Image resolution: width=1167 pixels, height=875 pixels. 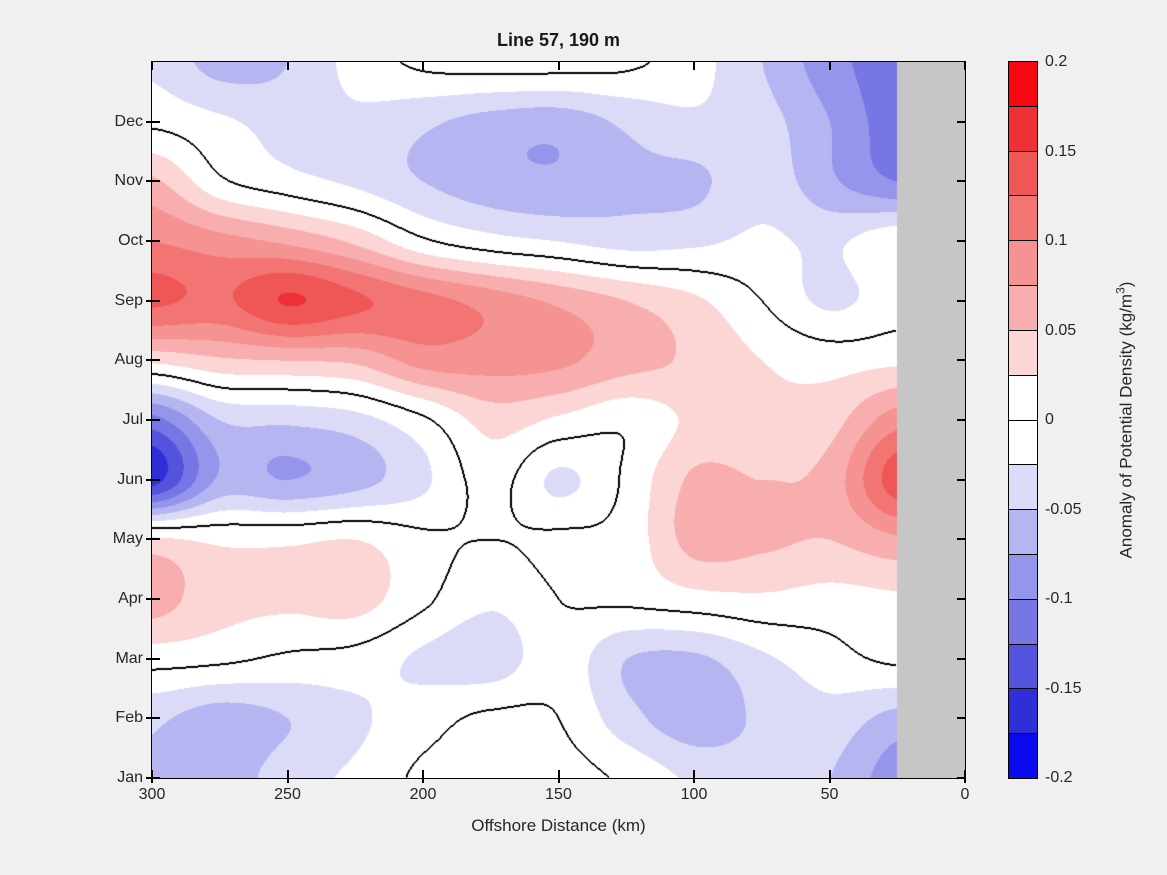 I want to click on y-tick-label: Mar, so click(x=129, y=658).